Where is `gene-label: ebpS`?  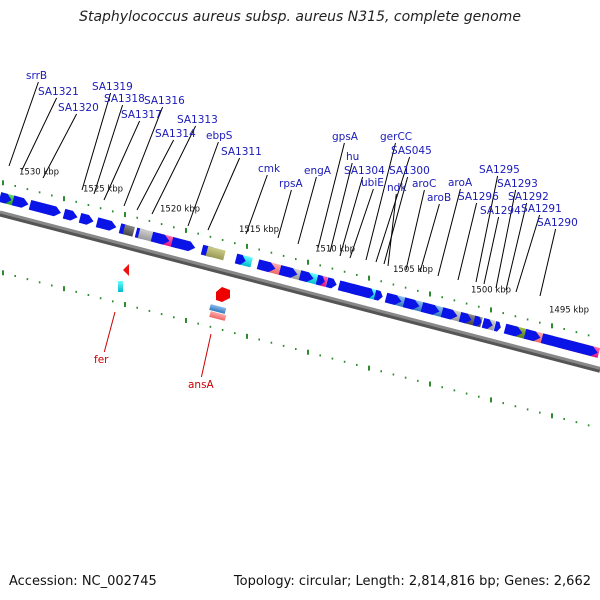
gene-label: ebpS is located at coordinates (219, 136).